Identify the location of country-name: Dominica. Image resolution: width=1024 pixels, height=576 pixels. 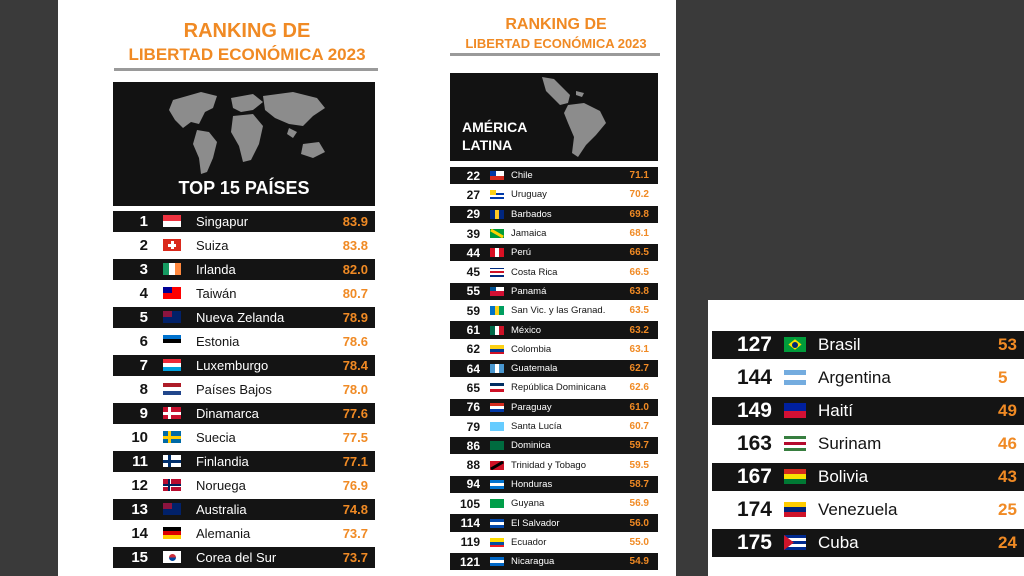
(531, 446).